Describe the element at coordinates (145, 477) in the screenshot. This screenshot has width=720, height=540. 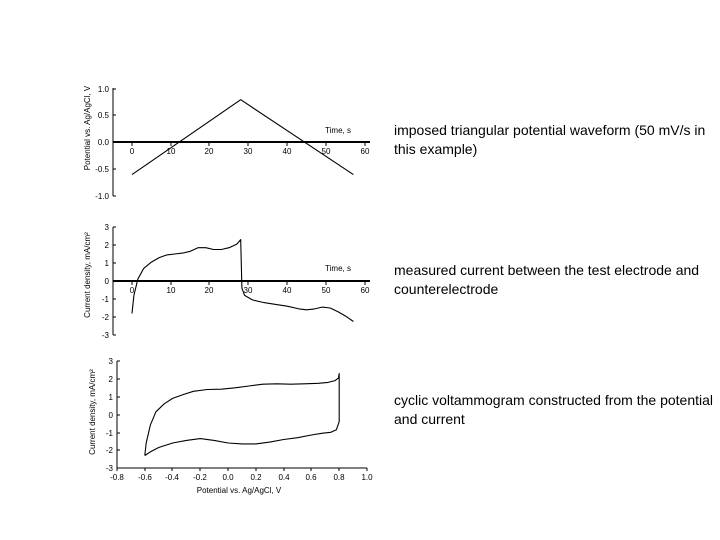
I see `chart-cv-x-tick-label: -0.6` at that location.